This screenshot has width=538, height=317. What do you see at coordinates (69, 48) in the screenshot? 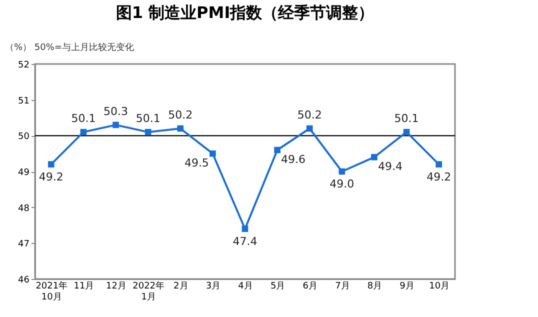
I see `text: （%） 50%=与上月比较无变化` at bounding box center [69, 48].